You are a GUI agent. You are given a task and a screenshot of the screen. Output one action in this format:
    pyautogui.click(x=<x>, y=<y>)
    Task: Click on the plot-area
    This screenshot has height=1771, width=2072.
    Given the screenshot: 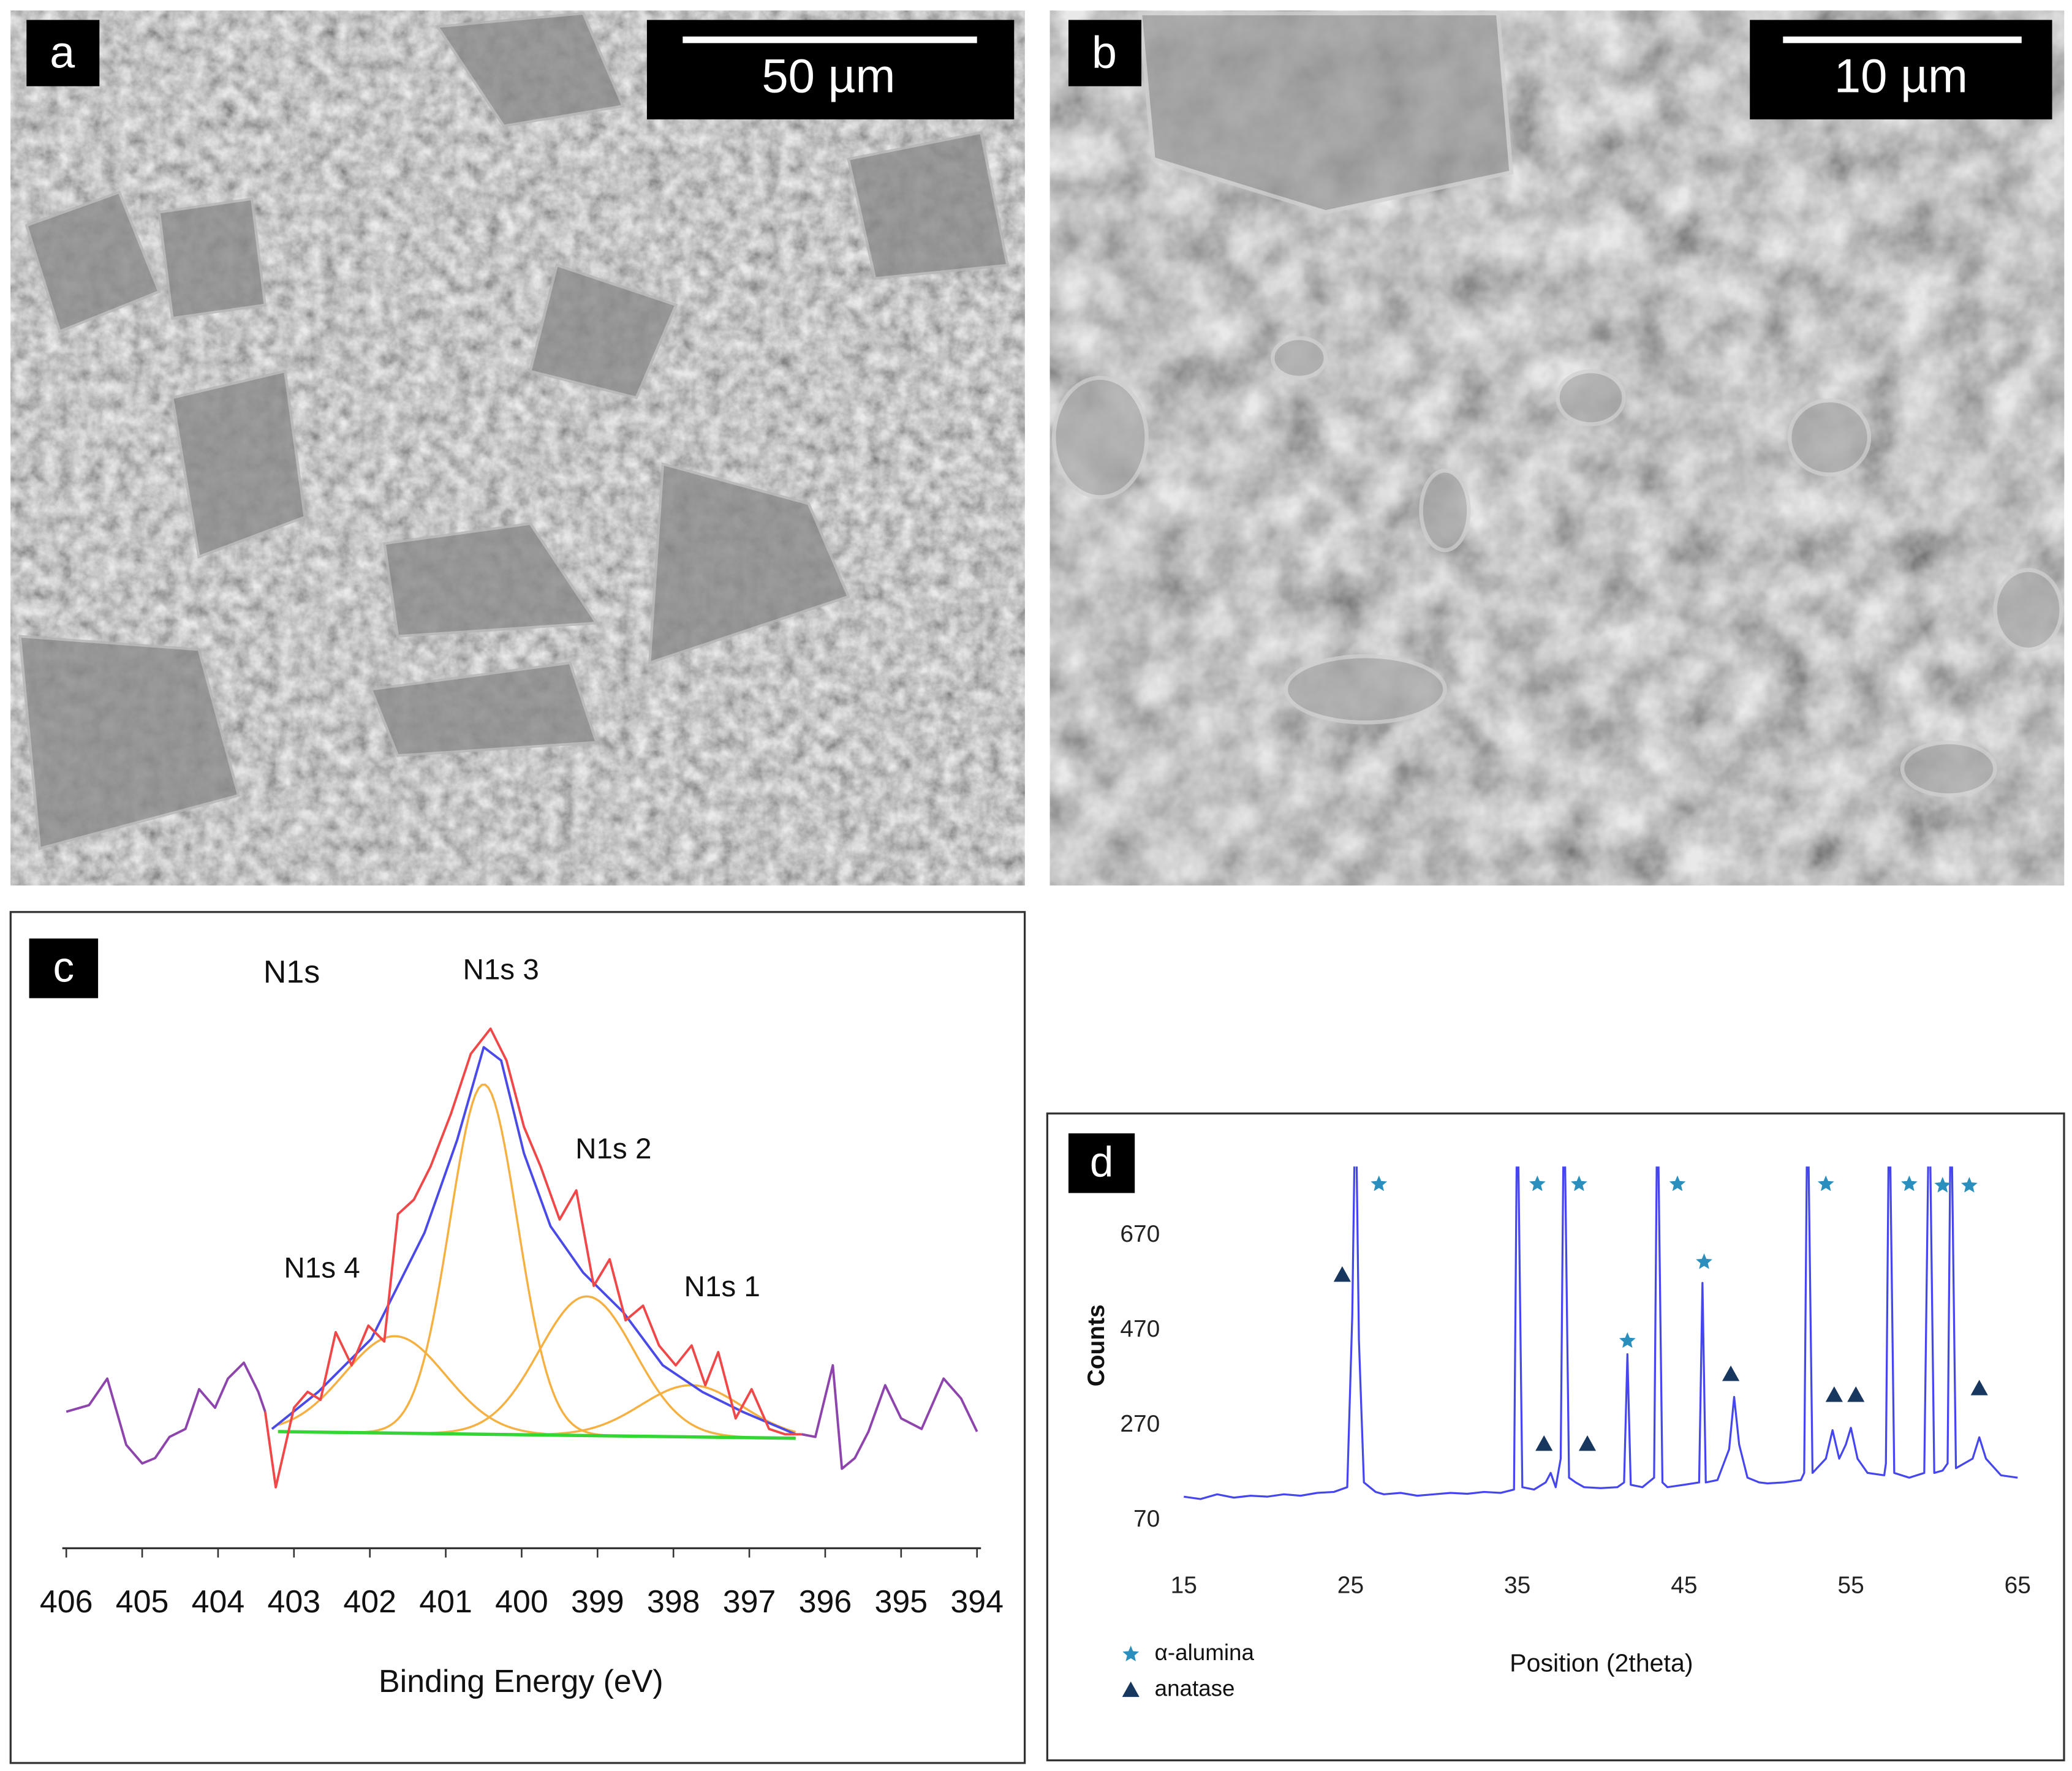 What is the action you would take?
    pyautogui.click(x=1601, y=1333)
    